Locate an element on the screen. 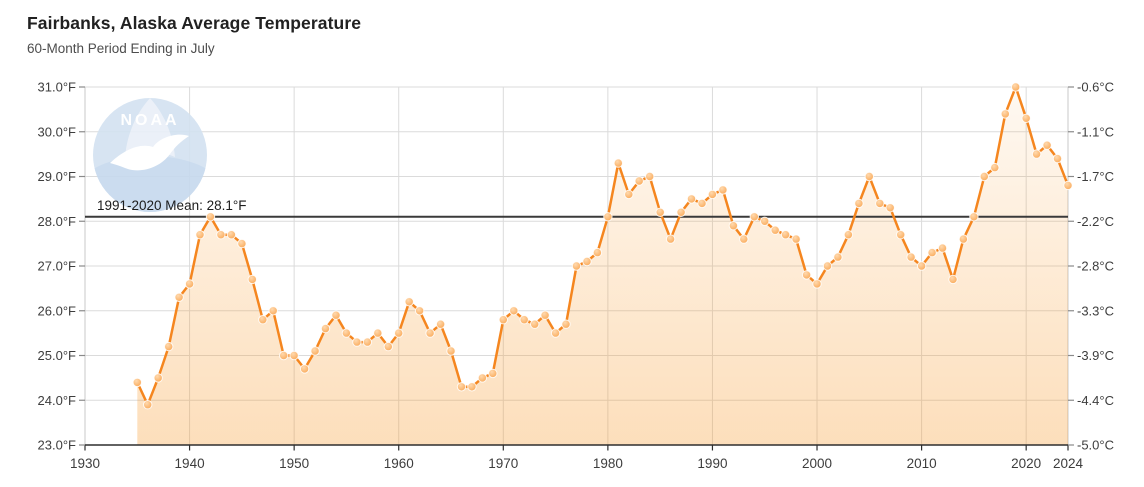  noaa-logo-sea is located at coordinates (150, 184).